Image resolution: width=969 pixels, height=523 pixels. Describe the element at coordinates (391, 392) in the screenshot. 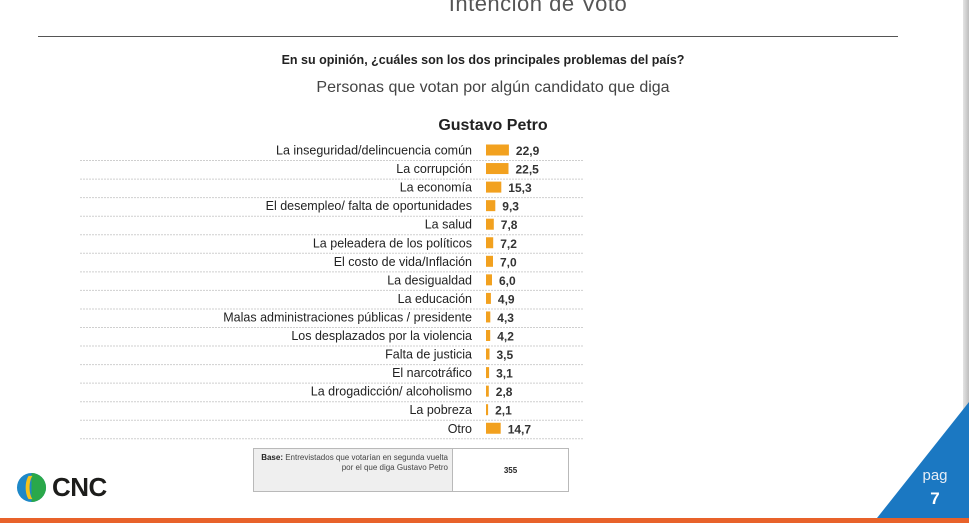

I see `category-label: La drogadicción/ alcoholismo` at that location.